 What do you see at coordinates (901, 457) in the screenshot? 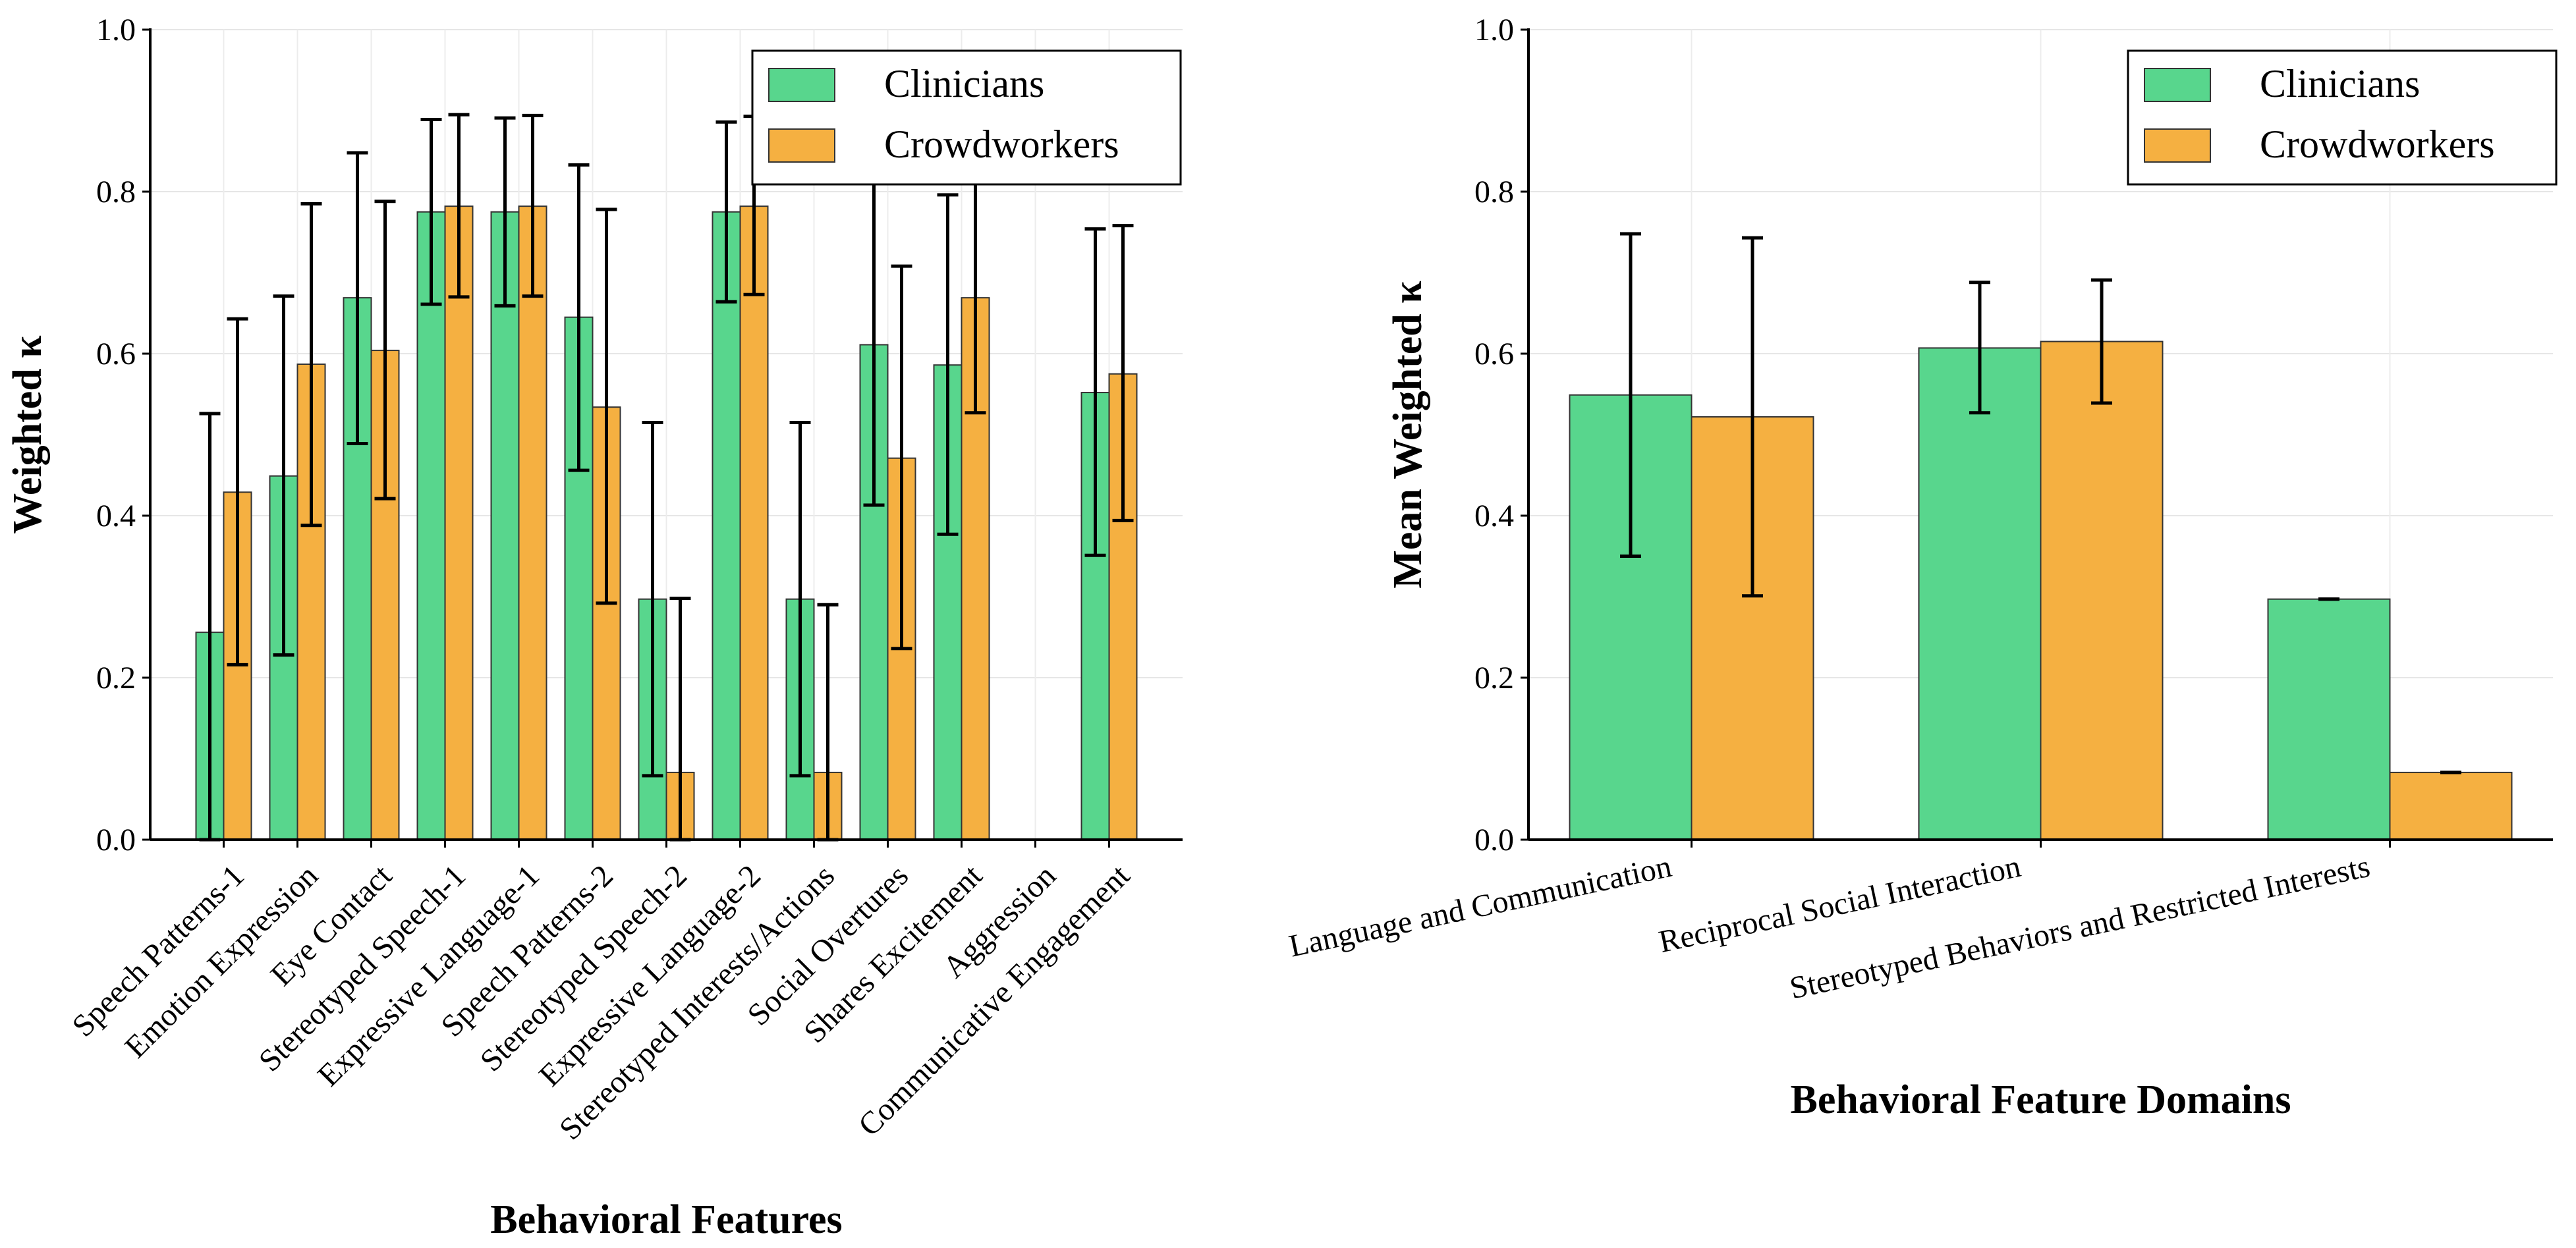
I see `error-bar-crowdworkers-social-overtures` at bounding box center [901, 457].